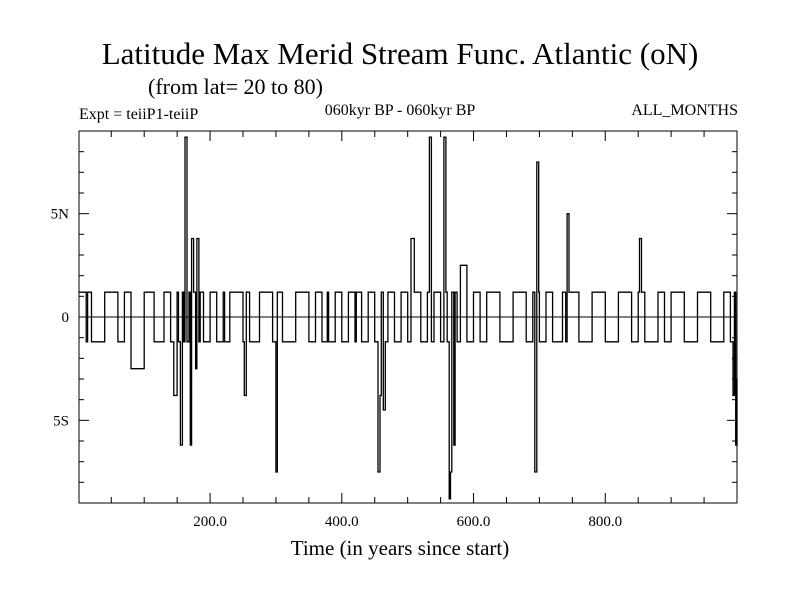  What do you see at coordinates (684, 110) in the screenshot?
I see `months-label: ALL_MONTHS` at bounding box center [684, 110].